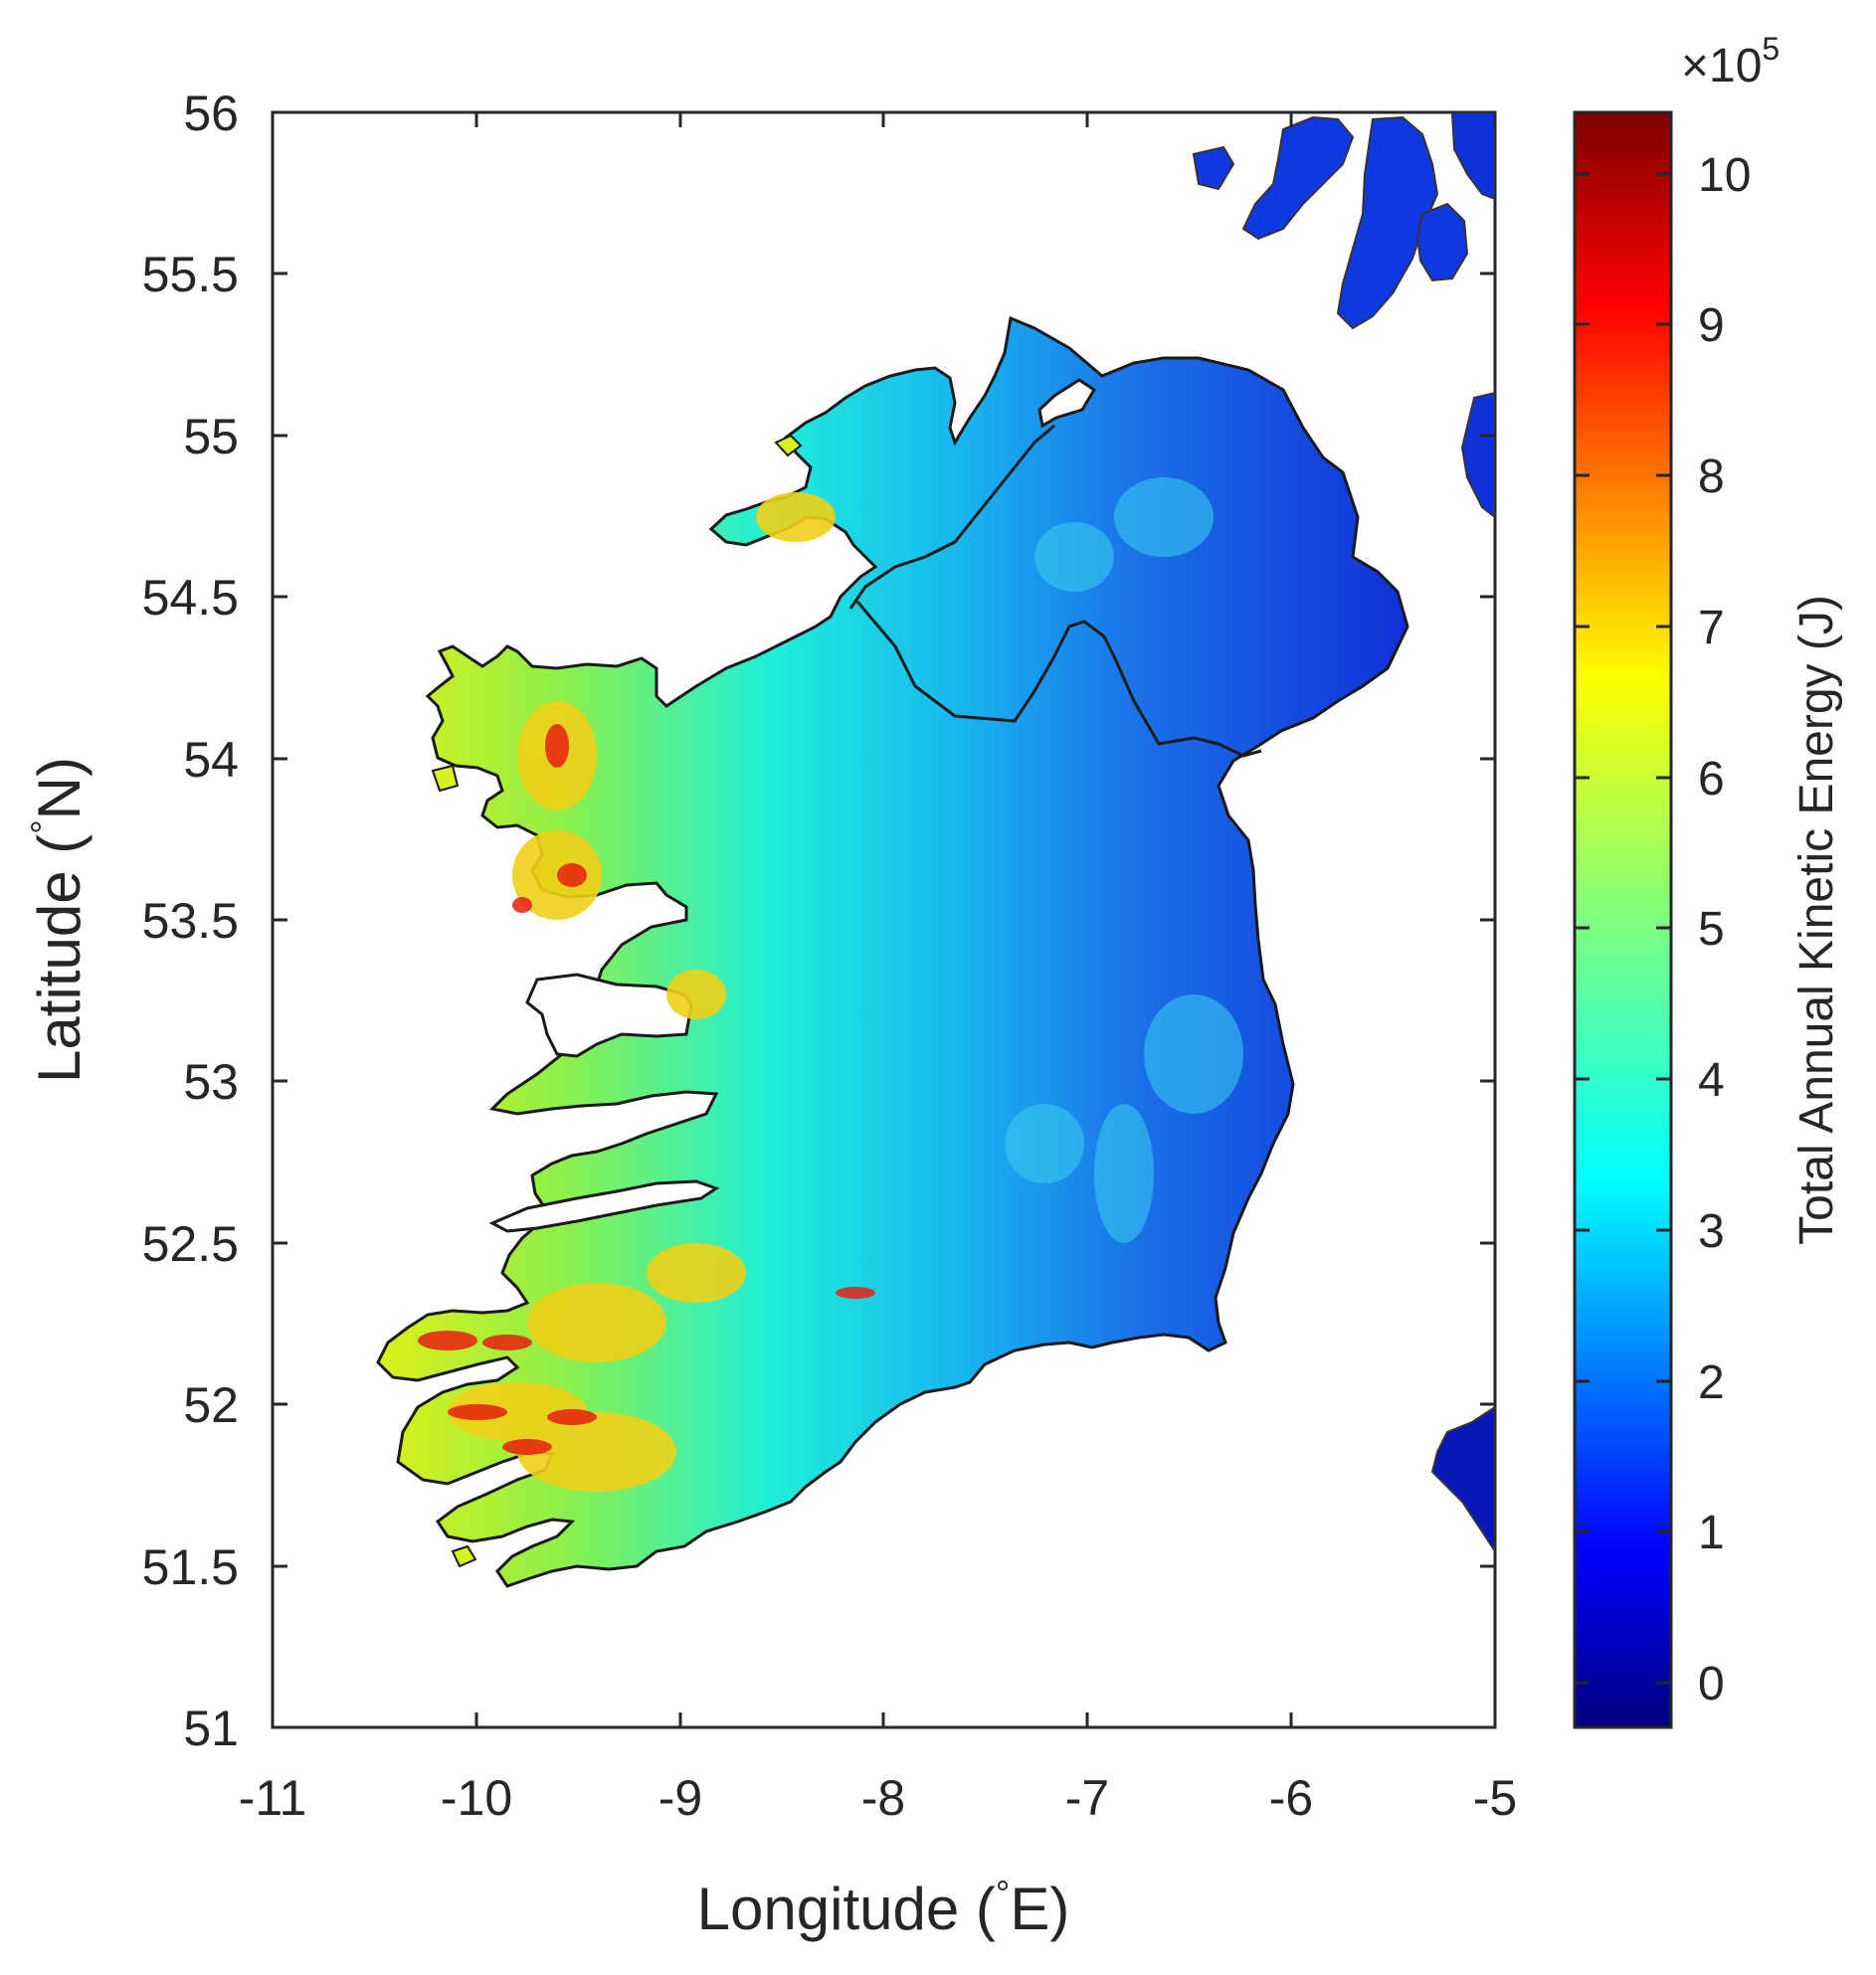  What do you see at coordinates (1711, 1080) in the screenshot?
I see `colorbar-tick-label: 4` at bounding box center [1711, 1080].